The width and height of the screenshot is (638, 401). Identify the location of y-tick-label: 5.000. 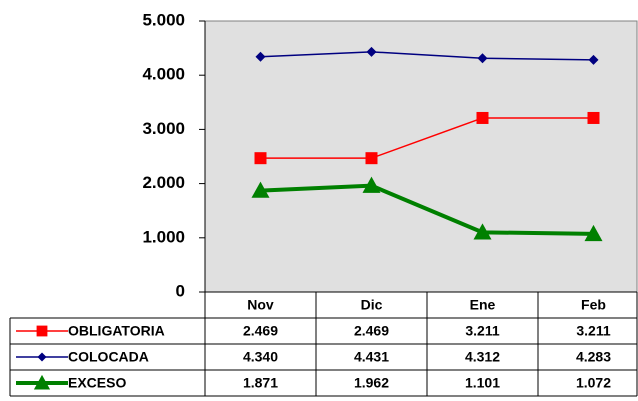
(163, 19).